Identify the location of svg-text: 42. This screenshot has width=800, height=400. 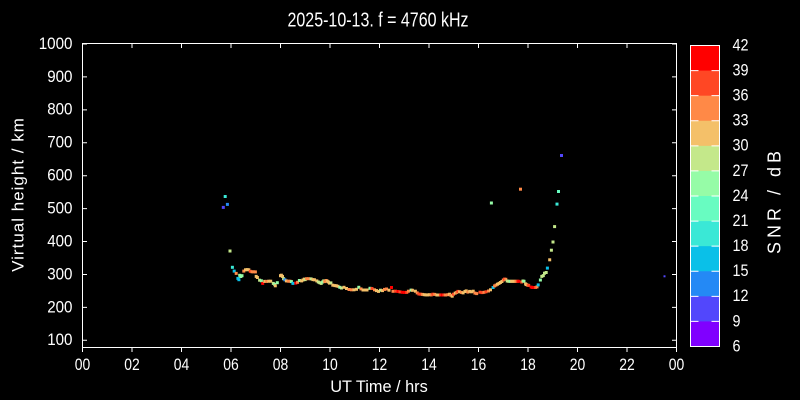
(741, 44).